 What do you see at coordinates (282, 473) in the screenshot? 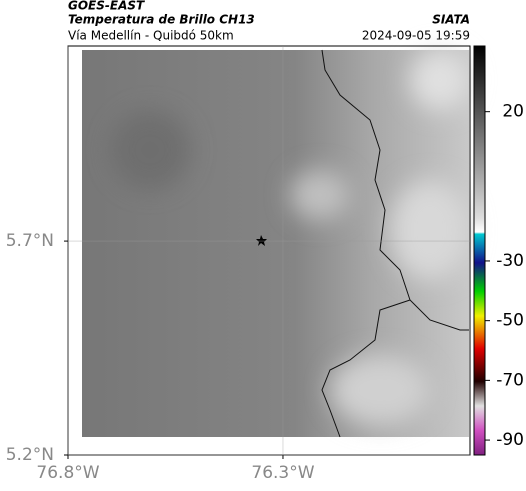
I see `x-tick-label: 76.3°W` at bounding box center [282, 473].